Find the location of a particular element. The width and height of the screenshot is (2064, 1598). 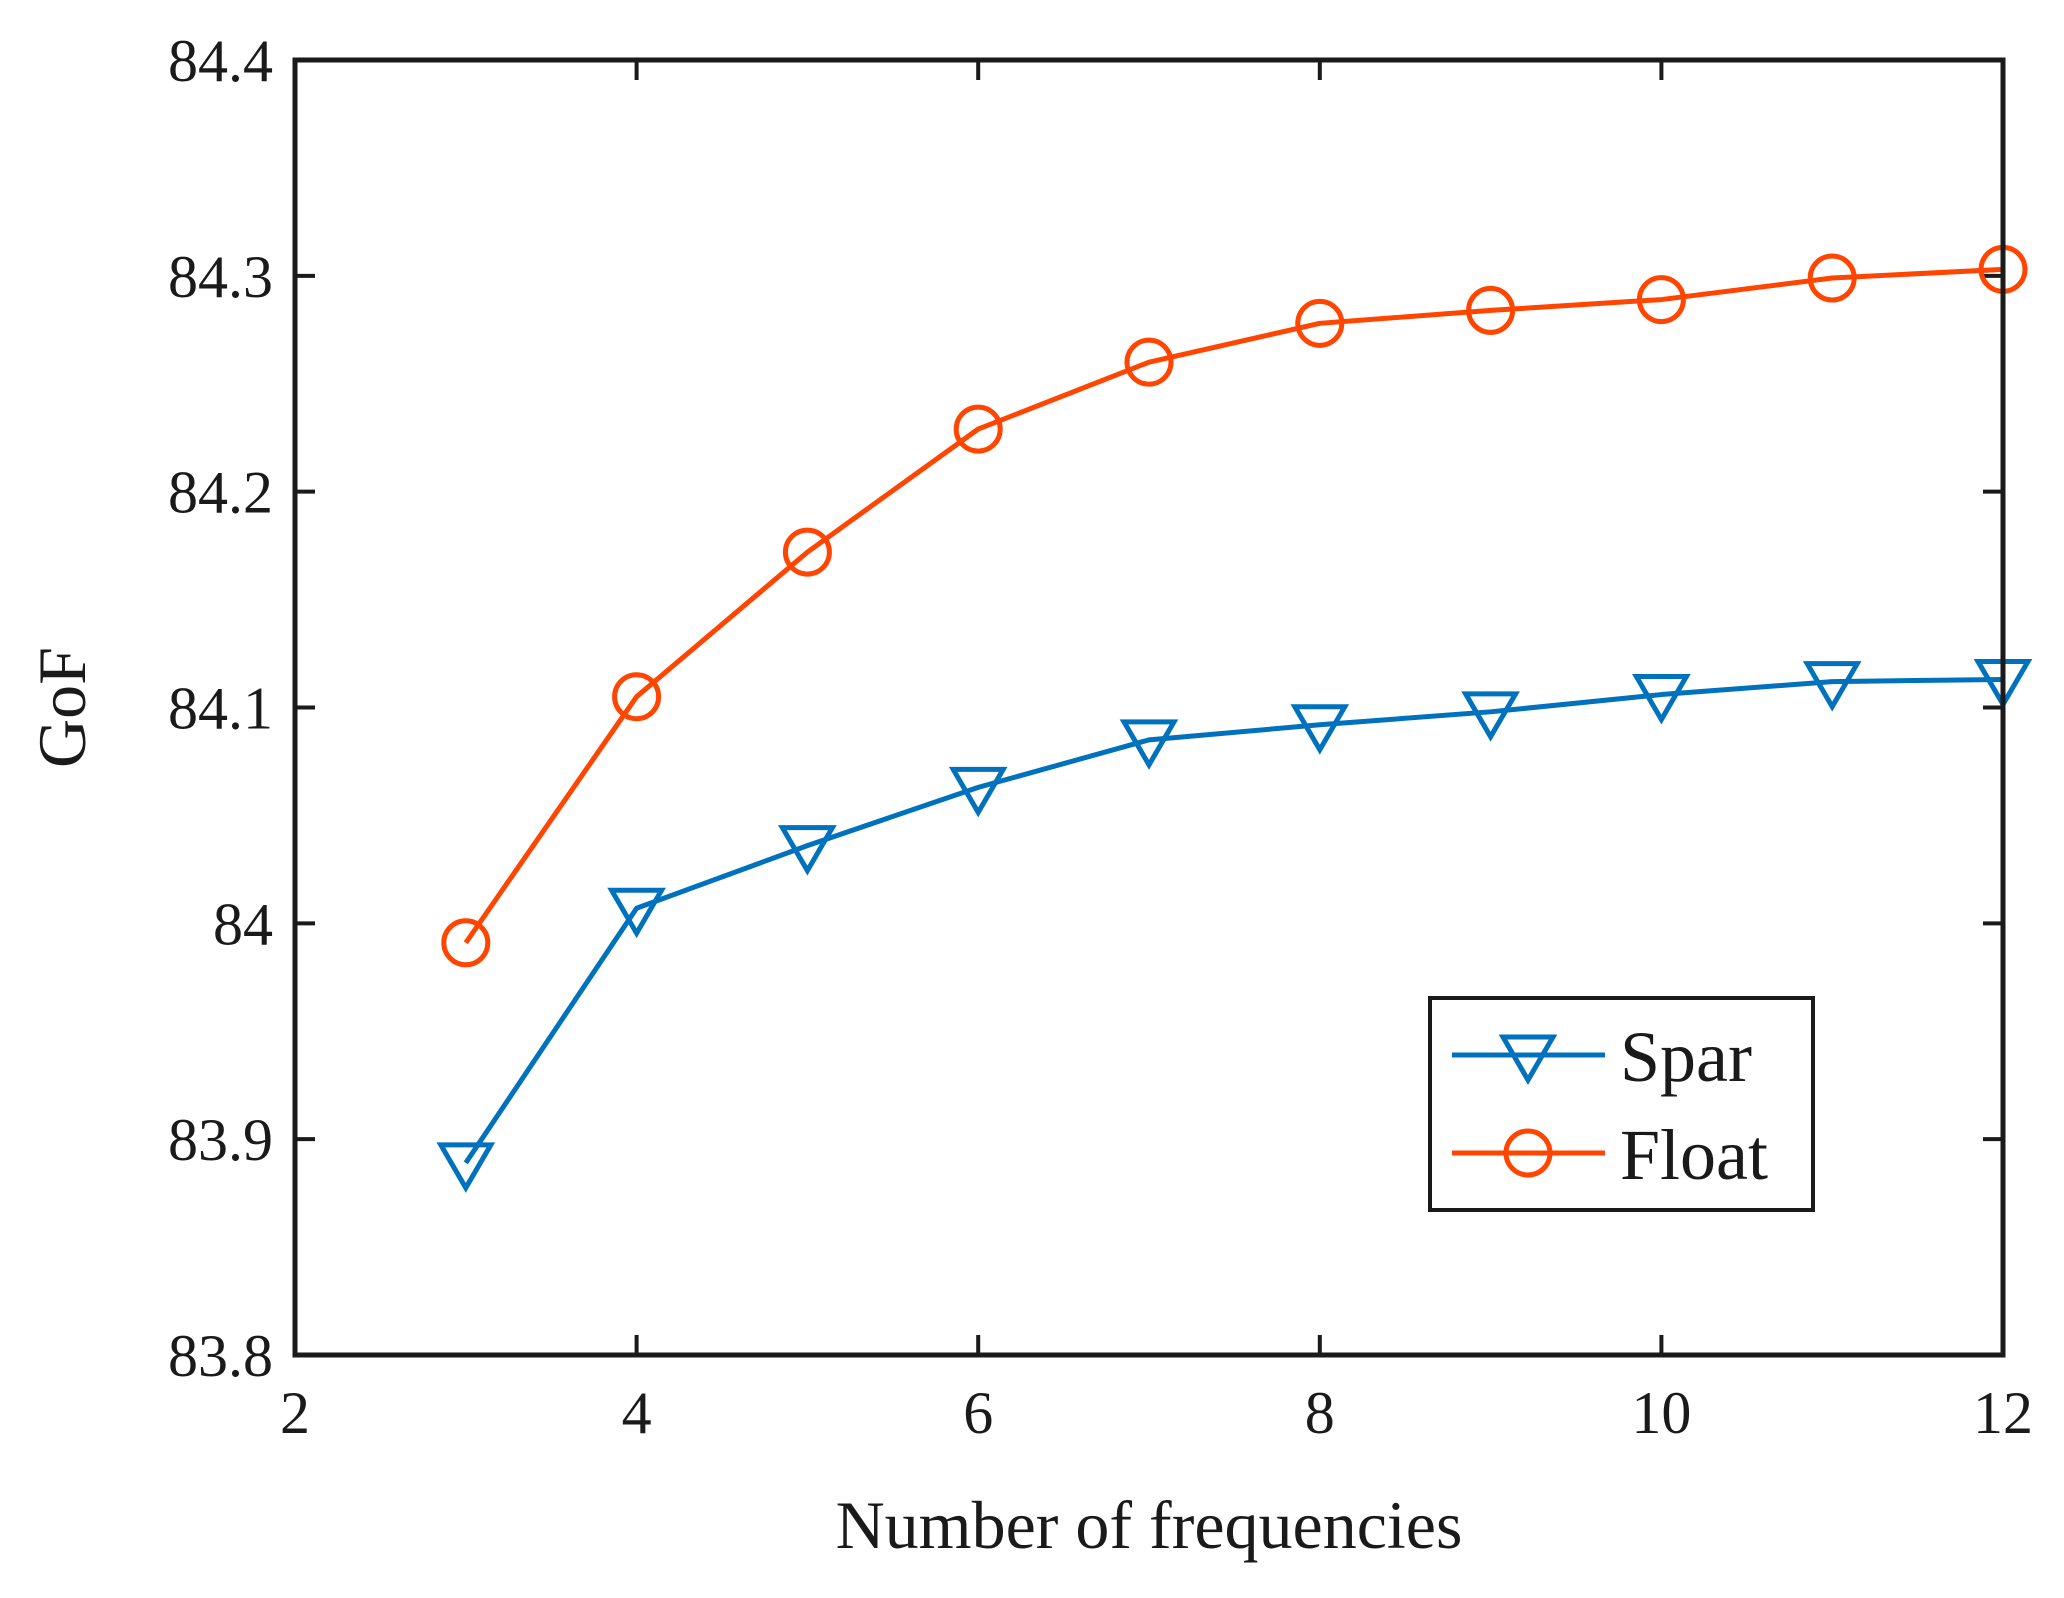

legend: Spar Float is located at coordinates (1621, 1104).